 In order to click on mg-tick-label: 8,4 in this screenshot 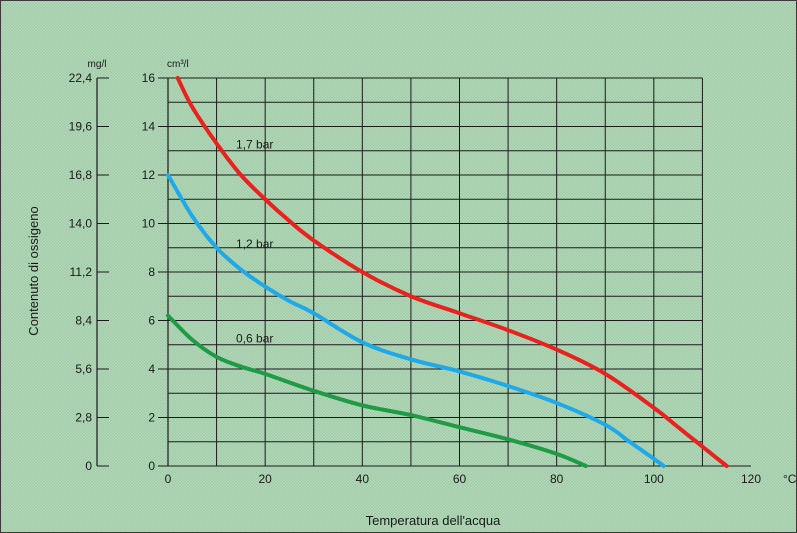, I will do `click(83, 321)`.